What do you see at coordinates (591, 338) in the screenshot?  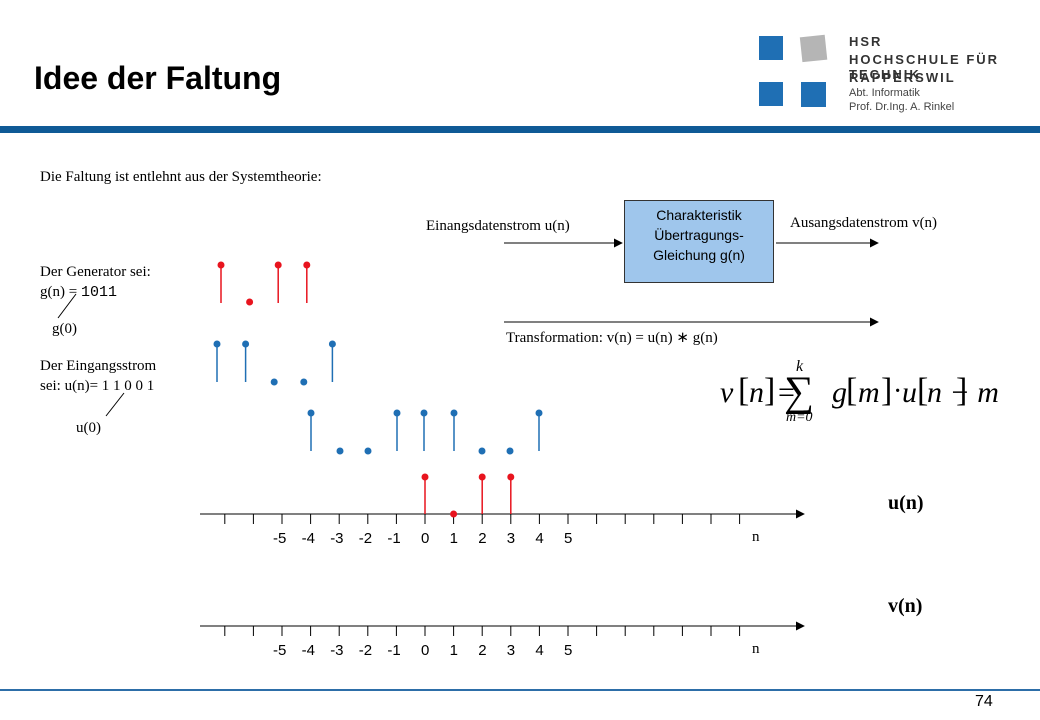 I see `transformation-prefix: Transformation: v(n) = u(n)` at bounding box center [591, 338].